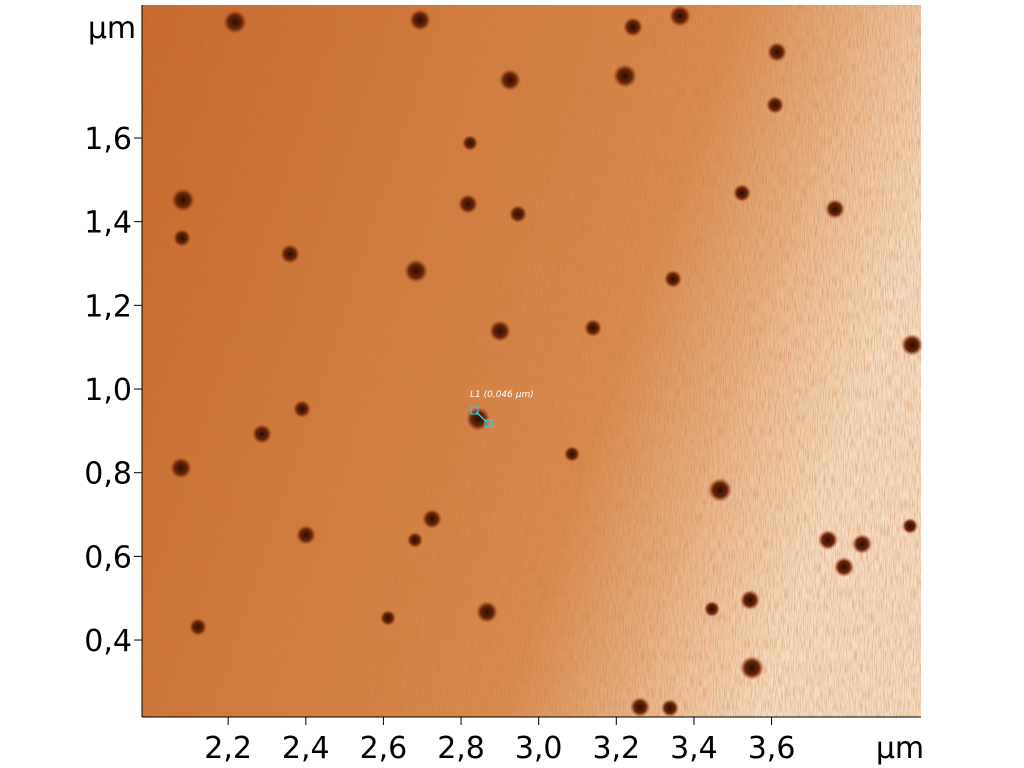  I want to click on y-tick-label: 1,4, so click(108, 223).